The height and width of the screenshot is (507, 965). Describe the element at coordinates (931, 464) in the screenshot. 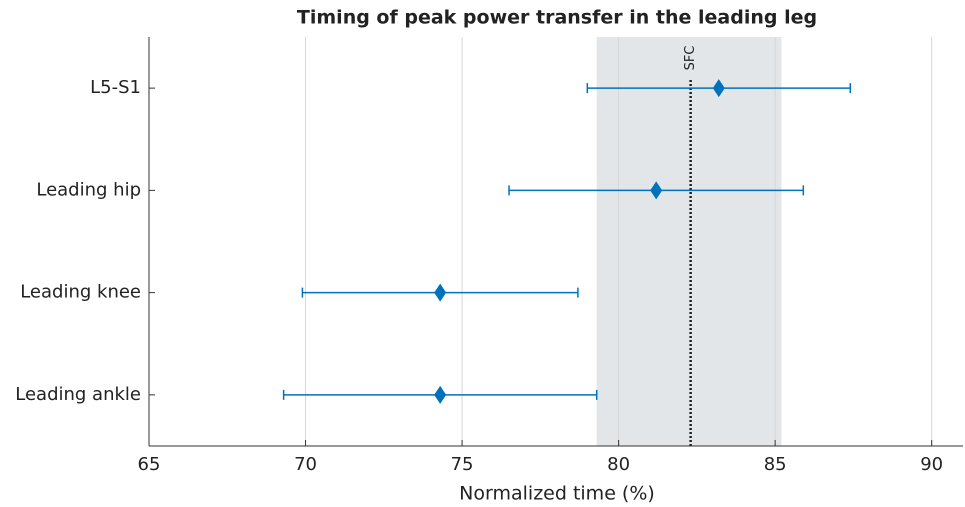

I see `x-tick-label: 90` at that location.